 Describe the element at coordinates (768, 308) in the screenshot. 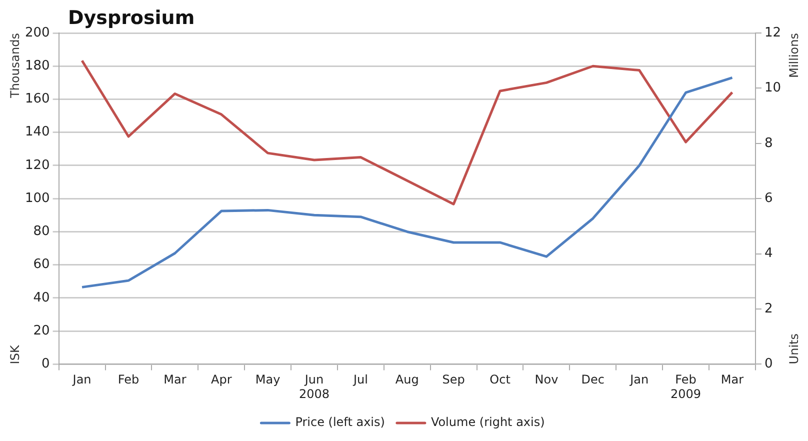

I see `y2-tick-label: 2` at that location.